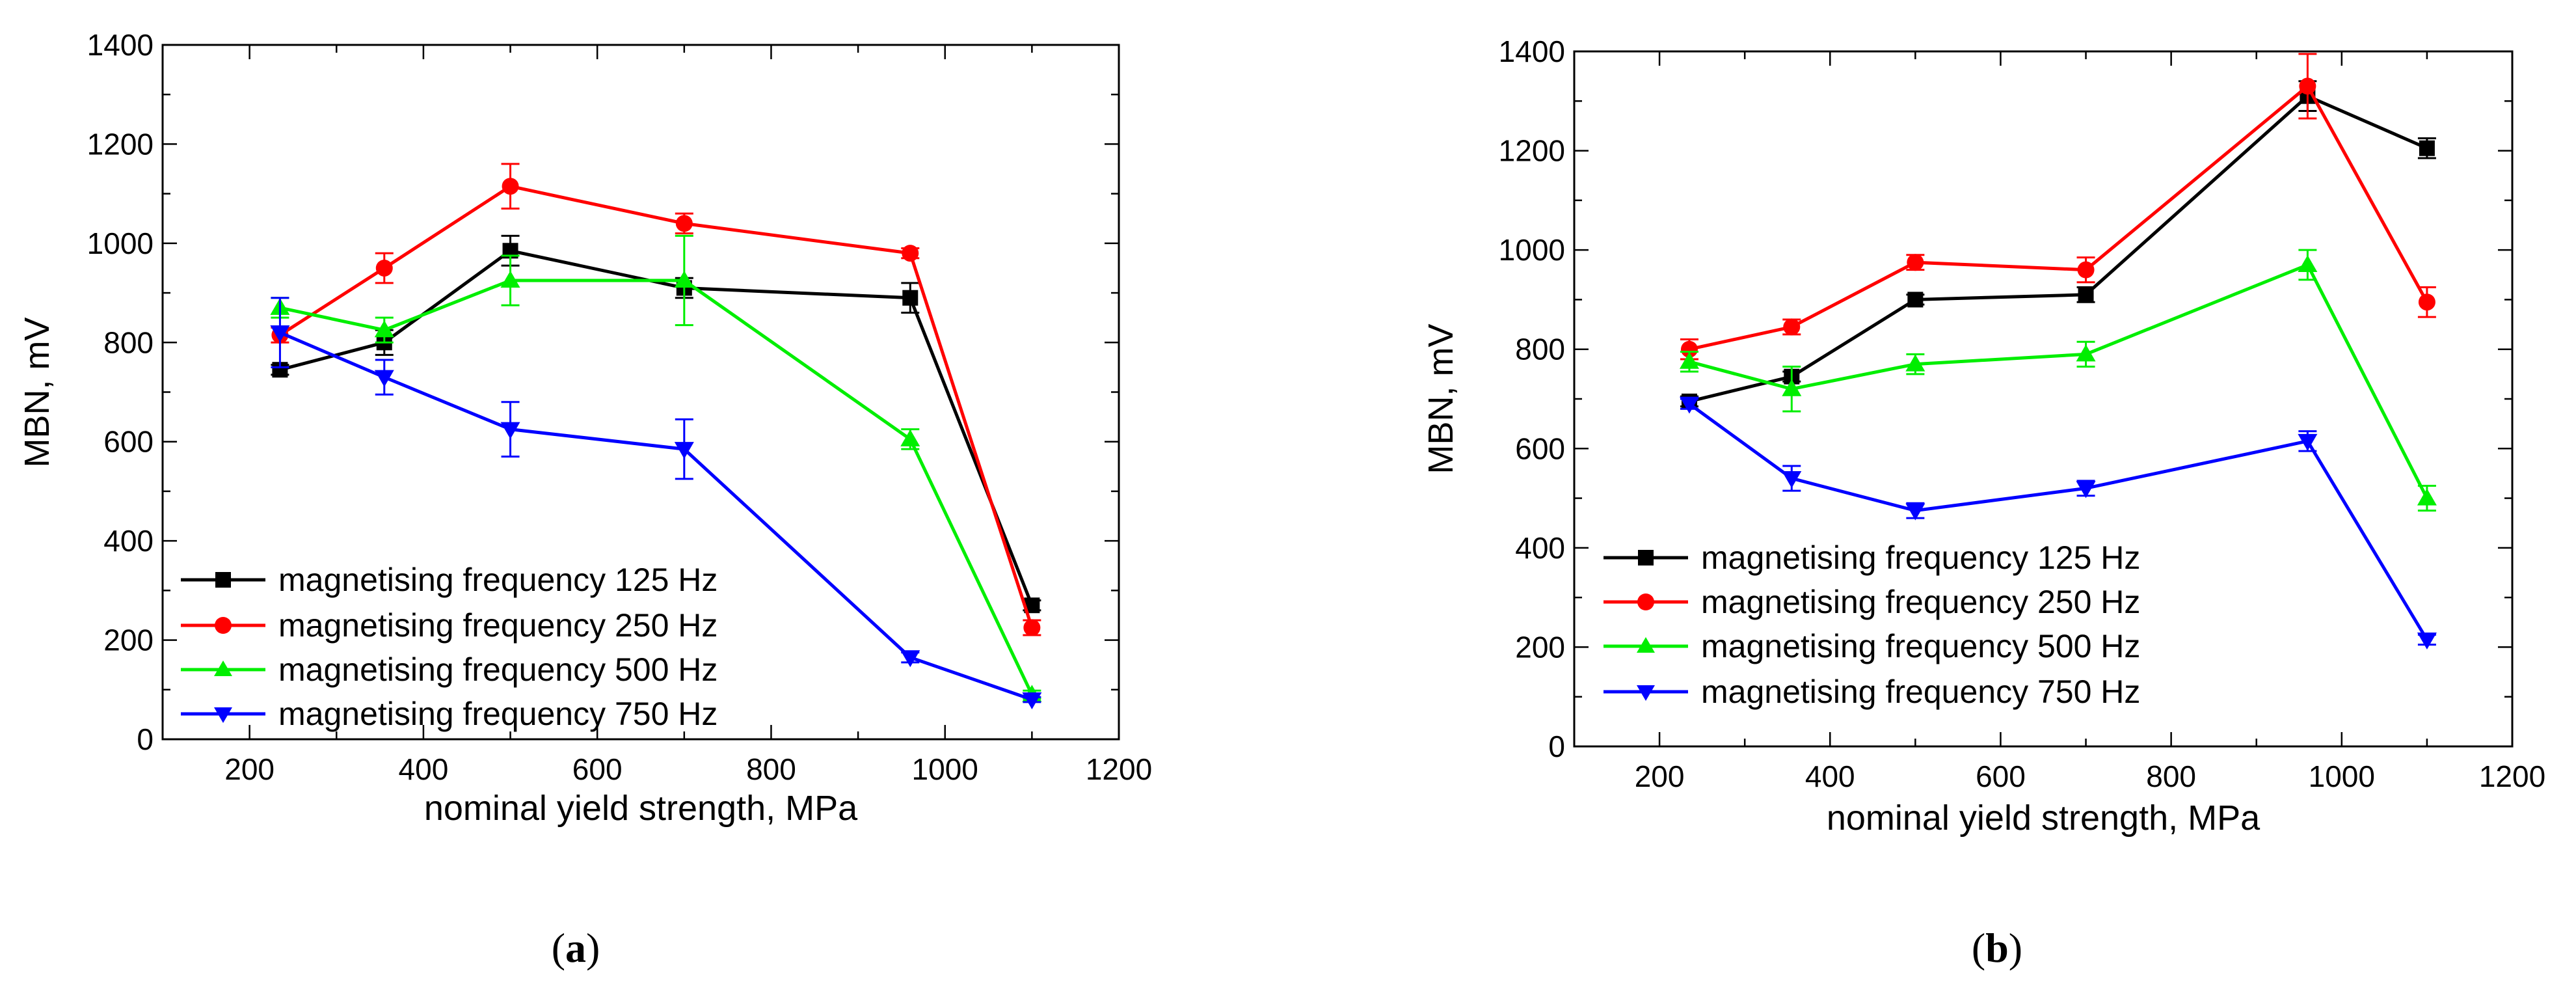  I want to click on y-tick-label-b: 1200, so click(1532, 151).